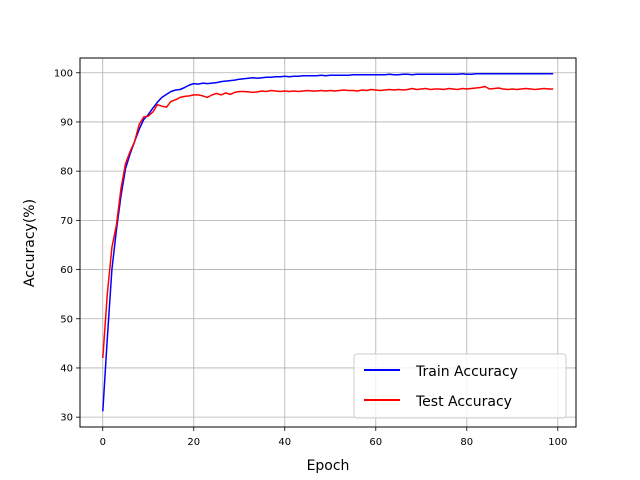 The image size is (640, 480). I want to click on y-tick-label: 40, so click(66, 368).